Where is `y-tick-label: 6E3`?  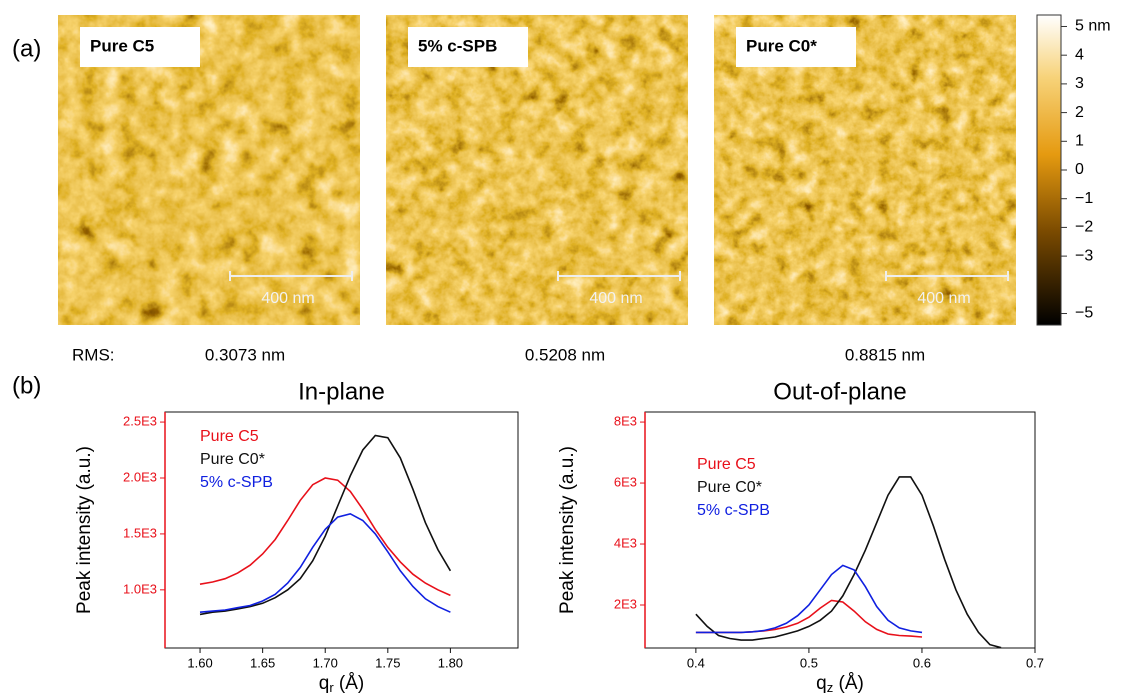
y-tick-label: 6E3 is located at coordinates (625, 481).